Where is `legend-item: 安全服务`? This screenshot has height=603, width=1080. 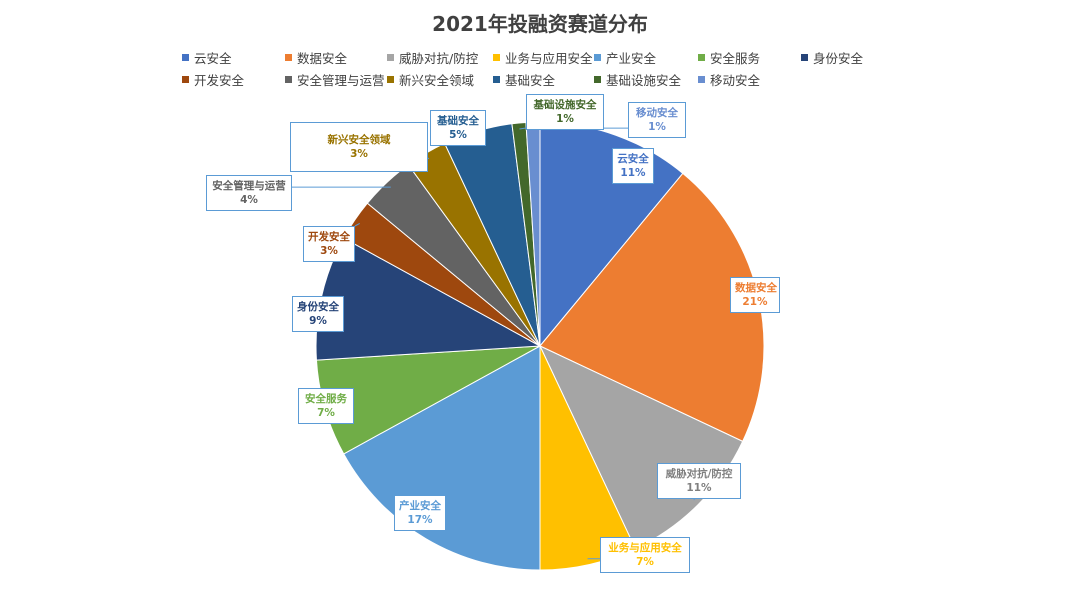 legend-item: 安全服务 is located at coordinates (729, 57).